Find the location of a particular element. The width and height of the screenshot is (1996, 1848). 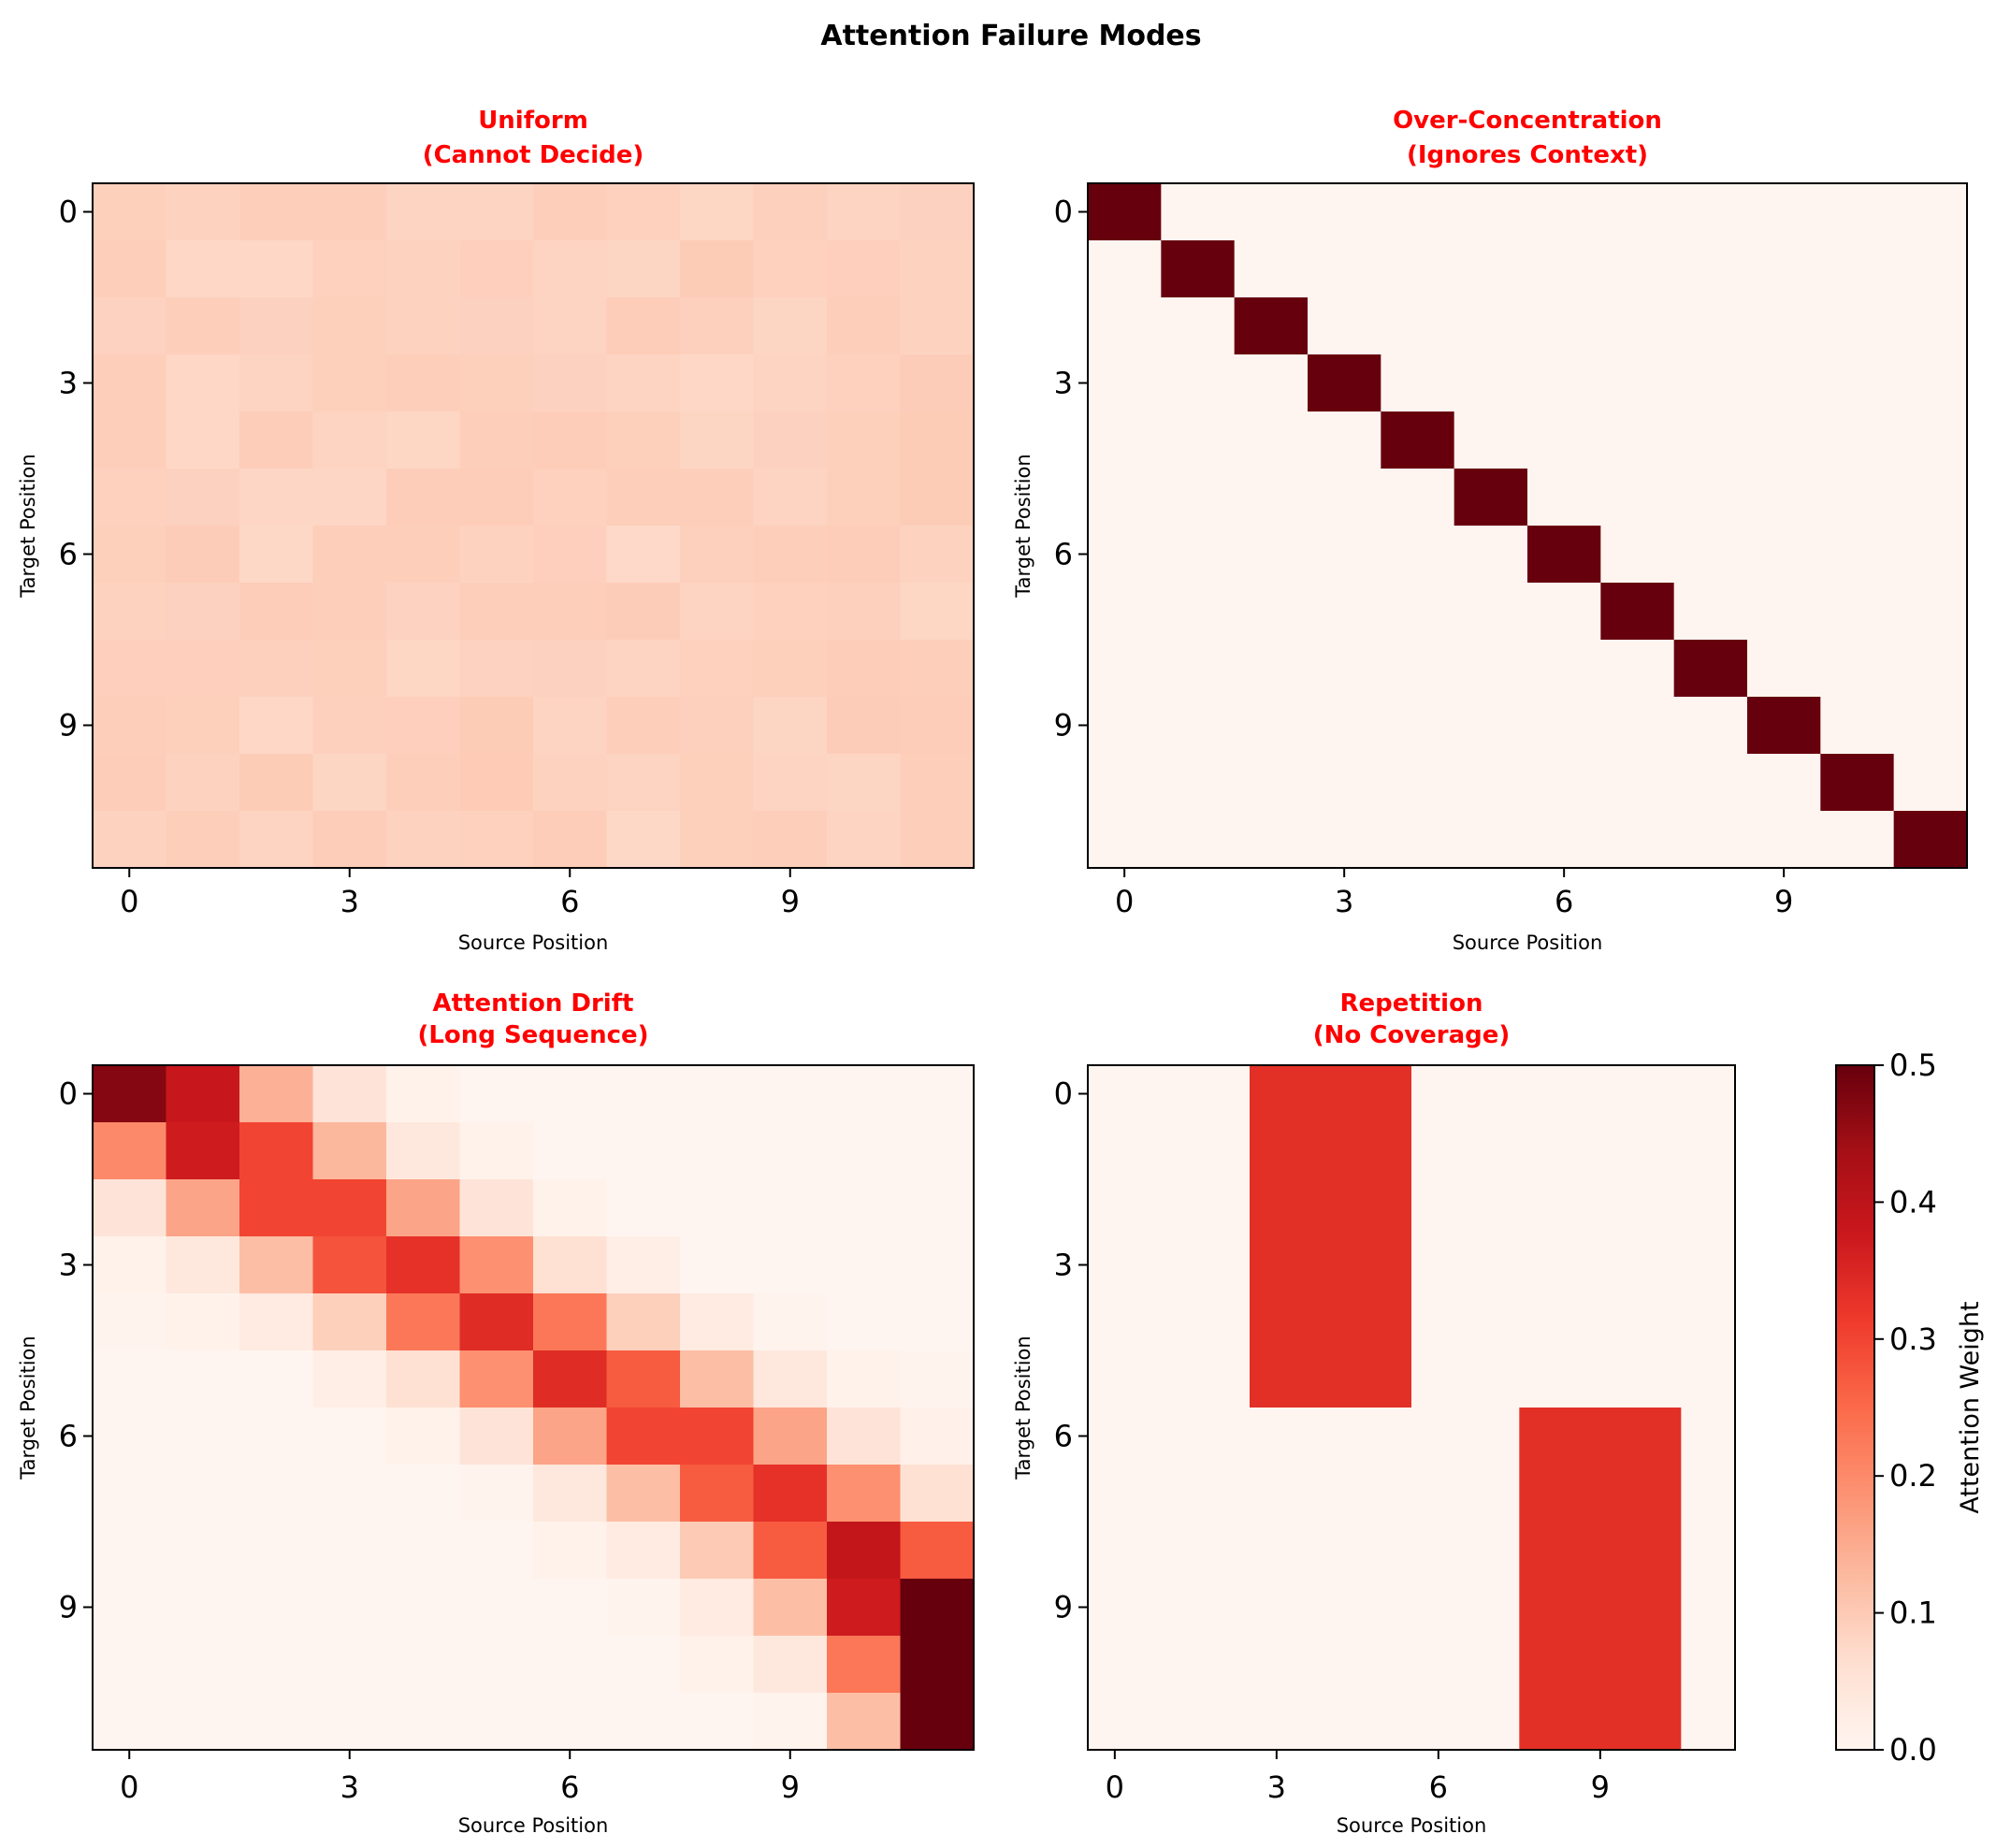

heatmap-cell-r4-c10 is located at coordinates (864, 440).